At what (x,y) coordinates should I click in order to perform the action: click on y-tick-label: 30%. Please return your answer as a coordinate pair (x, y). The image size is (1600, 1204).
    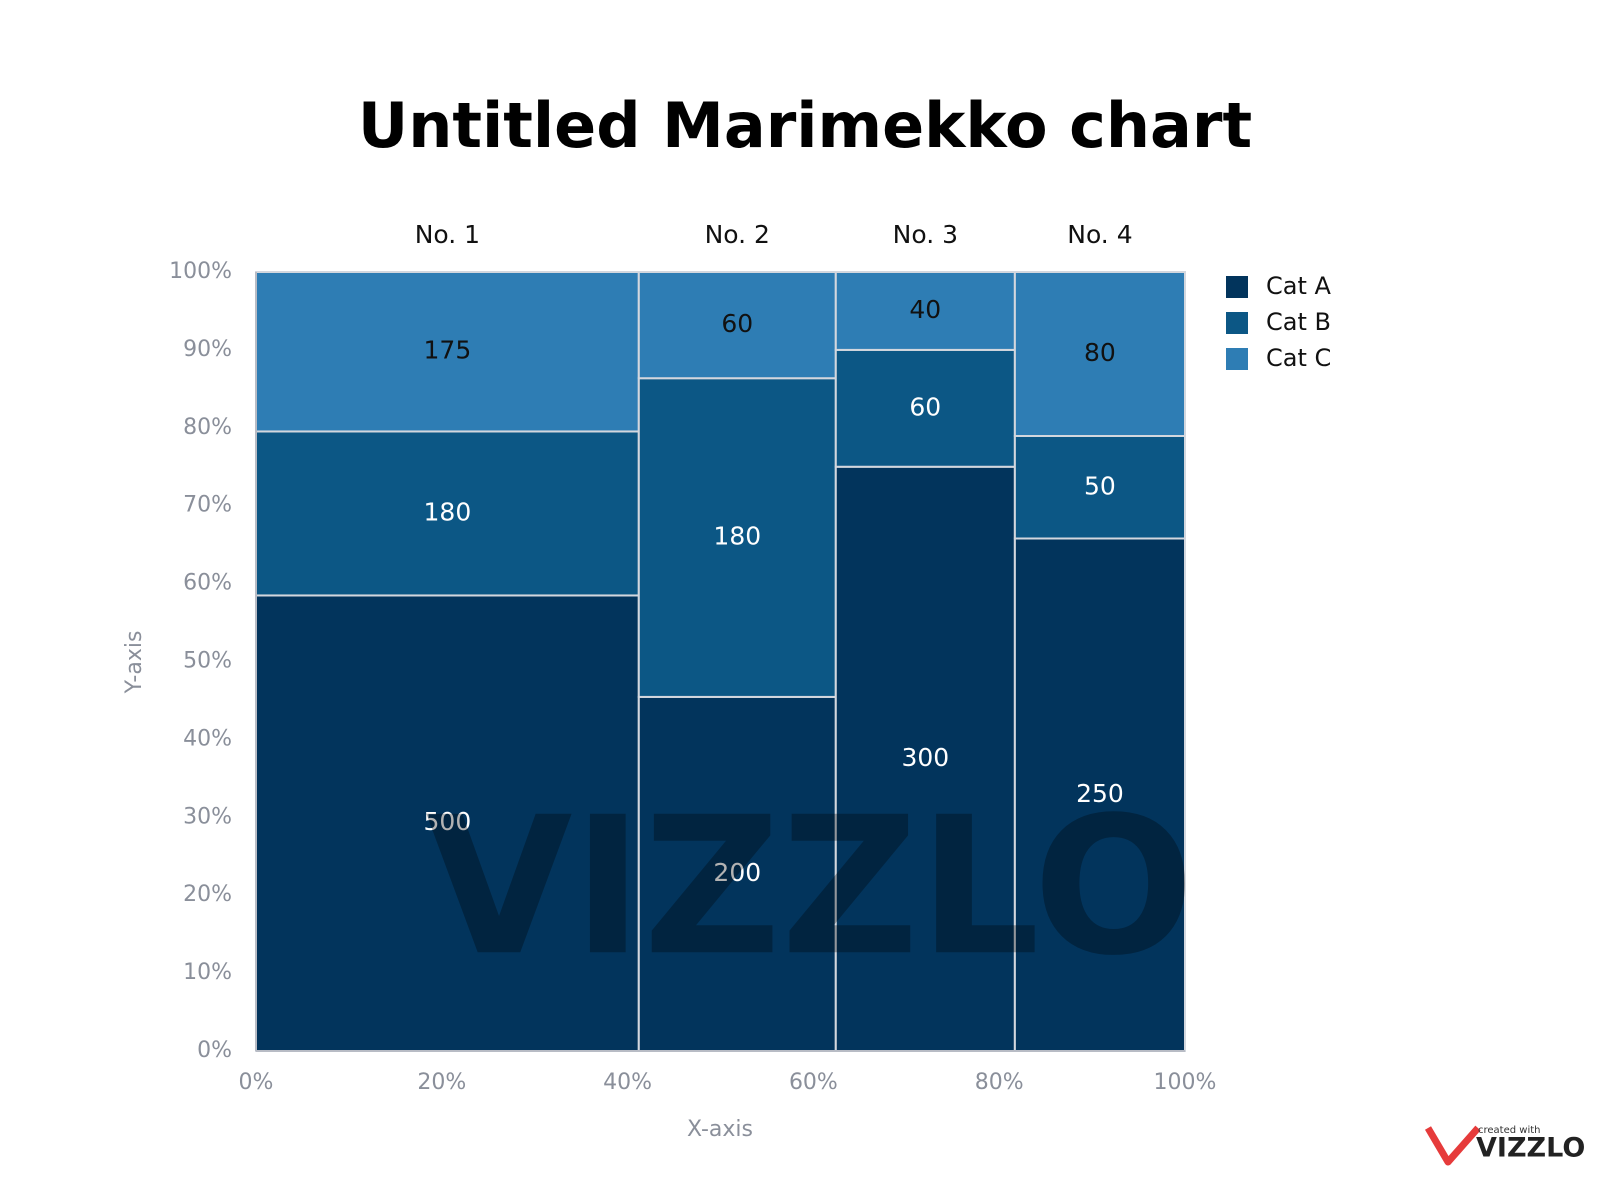
    Looking at the image, I should click on (207, 816).